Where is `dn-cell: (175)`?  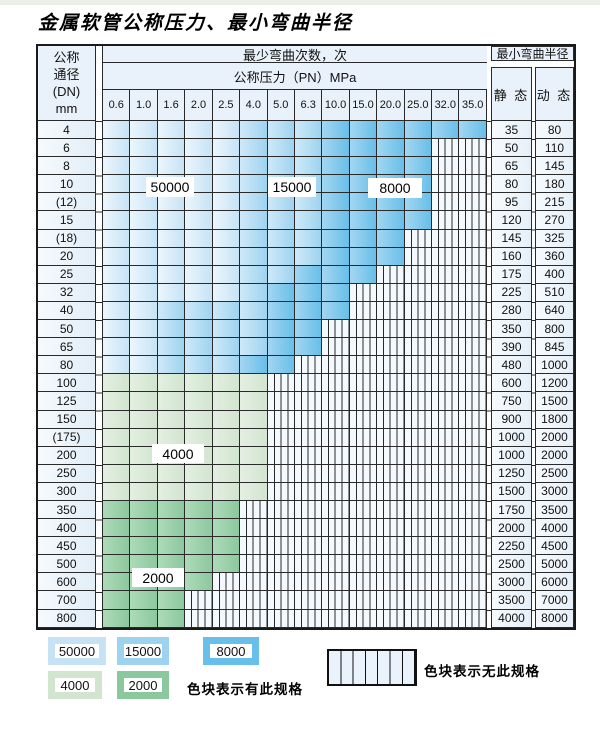 dn-cell: (175) is located at coordinates (67, 437).